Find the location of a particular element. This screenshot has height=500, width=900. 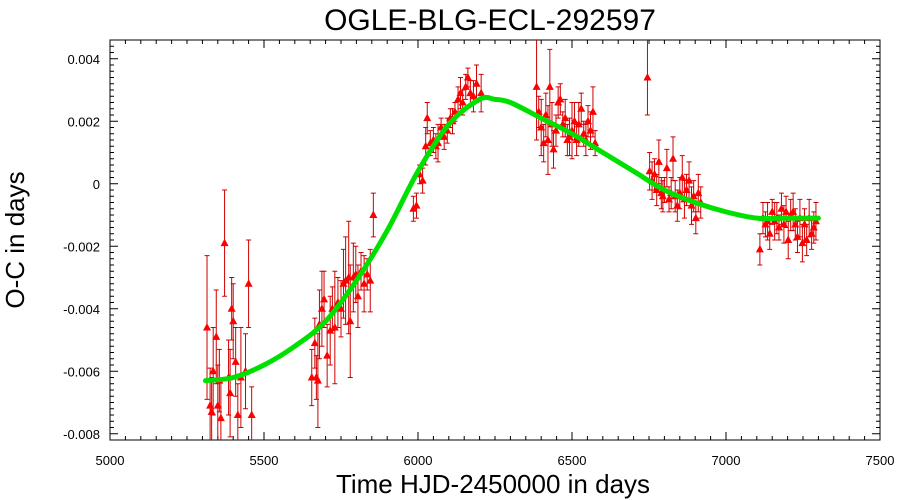

x-tick-label: 5500 is located at coordinates (264, 460).